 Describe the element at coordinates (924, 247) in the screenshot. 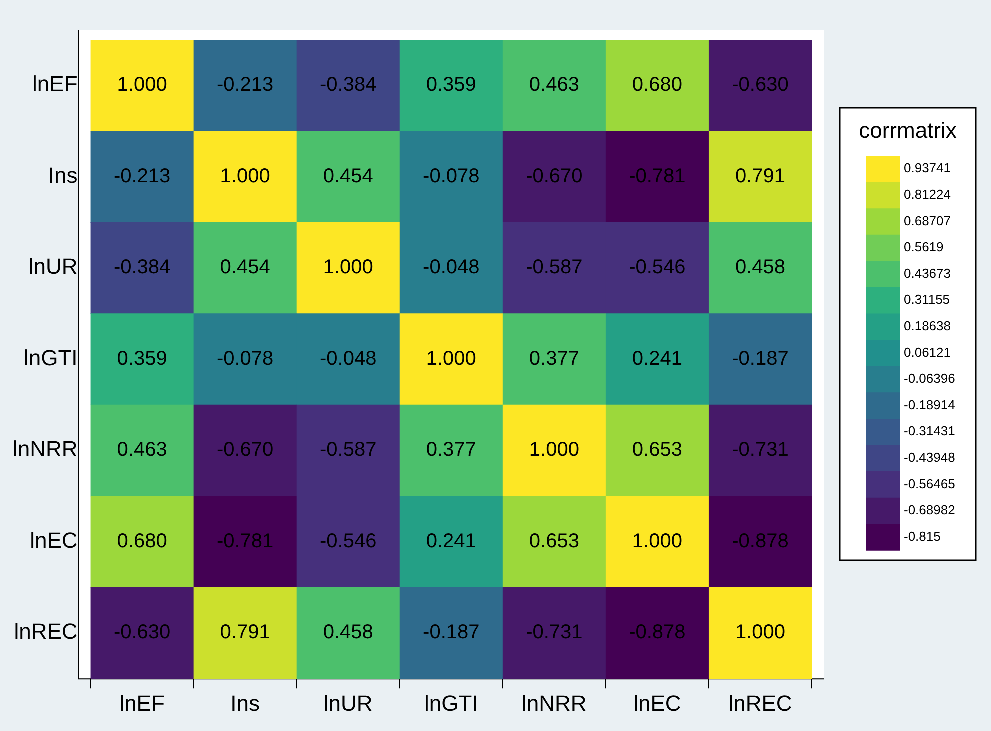

I see `color-bar-label: 0.5619` at that location.